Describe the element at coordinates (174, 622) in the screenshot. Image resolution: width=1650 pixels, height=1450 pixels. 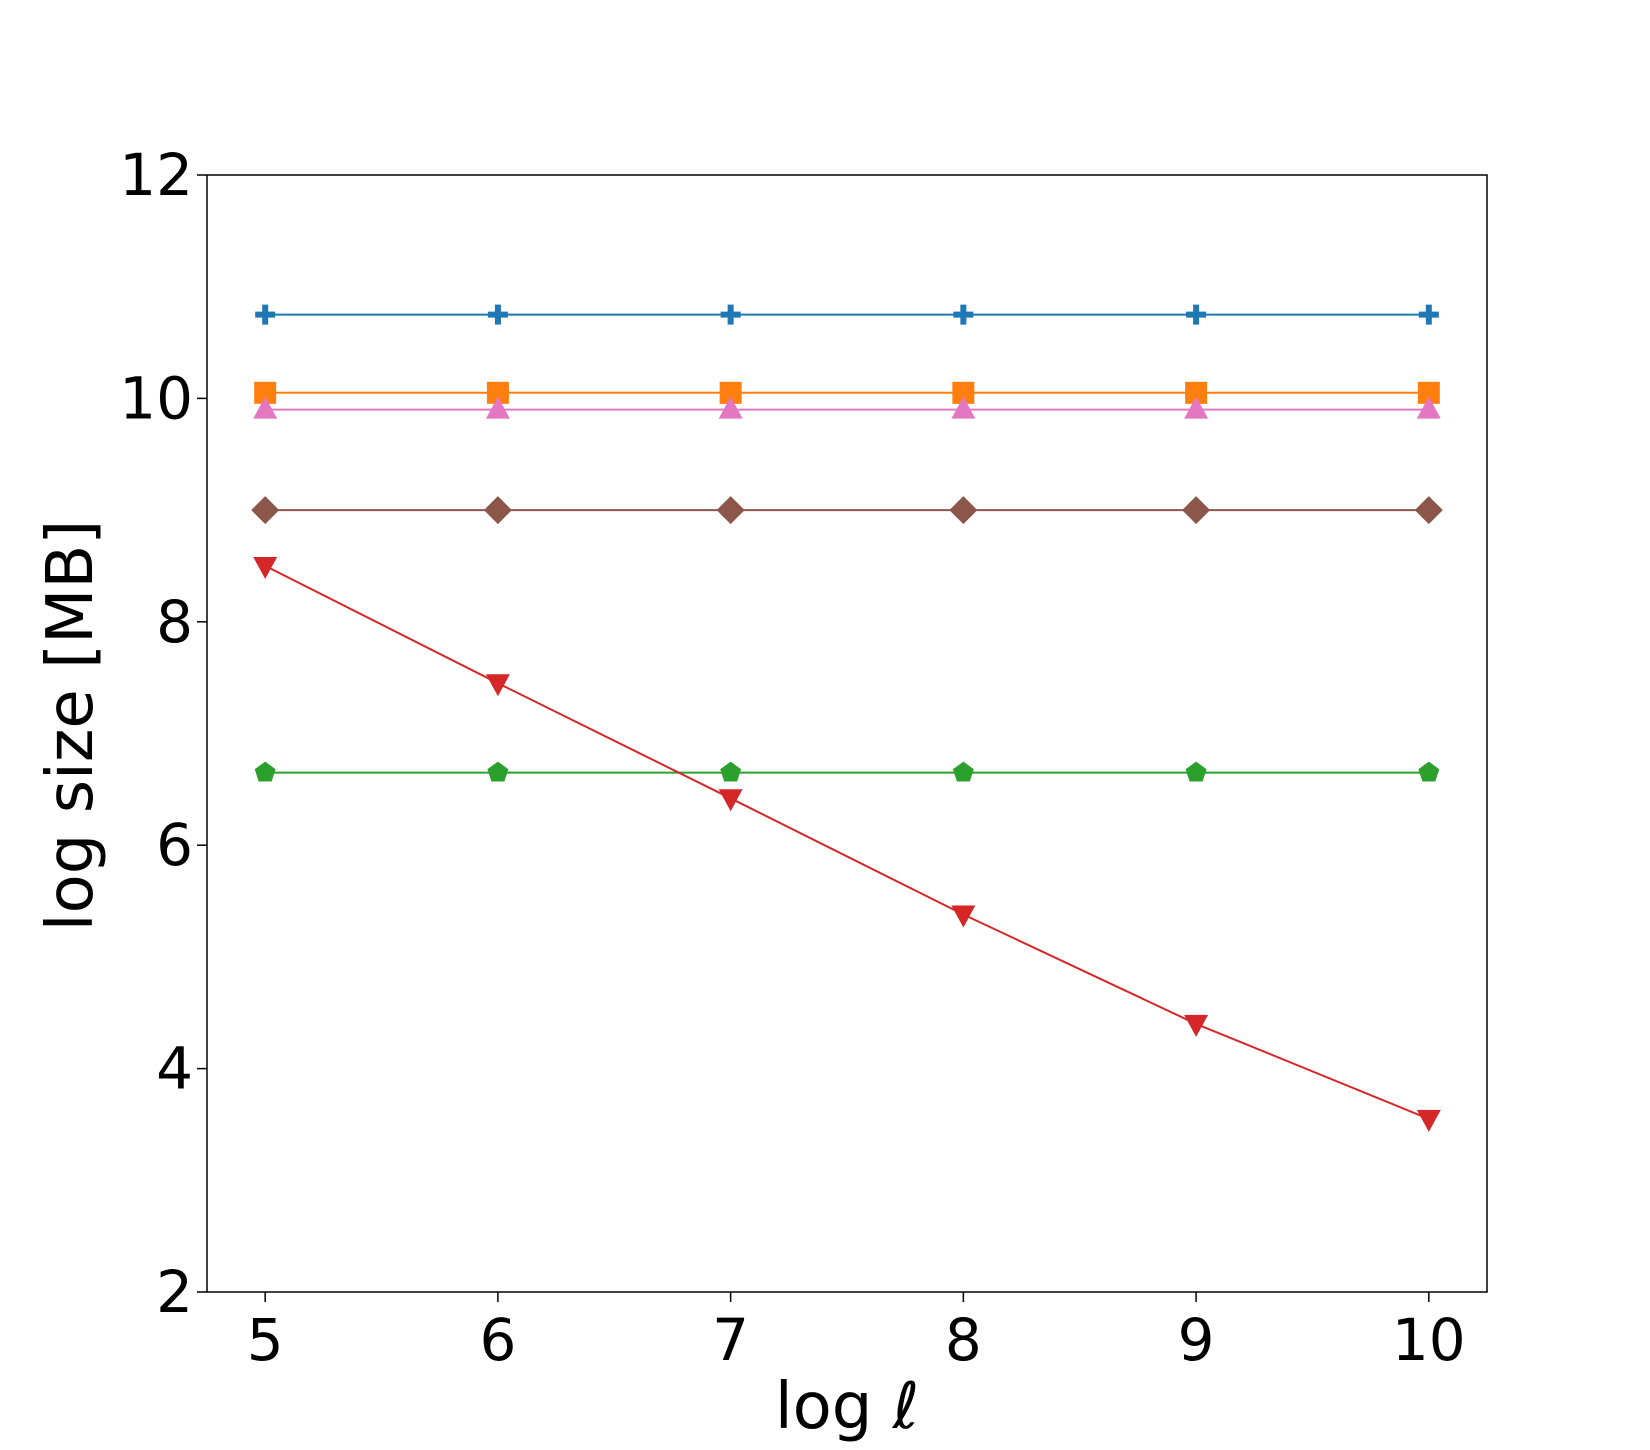
I see `y-tick-label: 8` at that location.